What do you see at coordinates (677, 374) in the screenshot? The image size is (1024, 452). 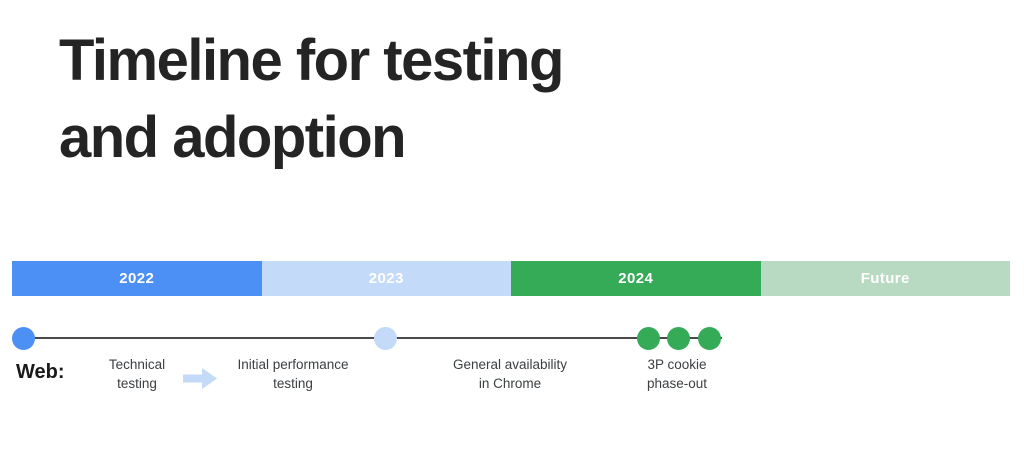 I see `event-label-3p-cookie-phaseout: 3P cookie phase-out` at bounding box center [677, 374].